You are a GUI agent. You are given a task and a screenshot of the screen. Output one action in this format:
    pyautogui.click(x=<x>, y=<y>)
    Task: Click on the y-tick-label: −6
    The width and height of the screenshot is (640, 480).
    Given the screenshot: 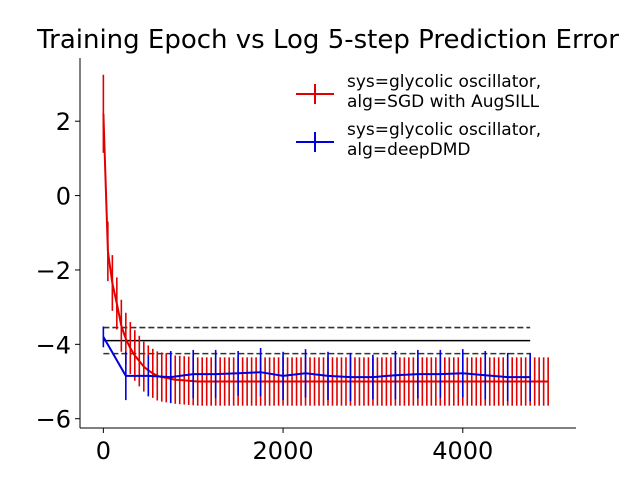 What is the action you would take?
    pyautogui.click(x=53, y=420)
    